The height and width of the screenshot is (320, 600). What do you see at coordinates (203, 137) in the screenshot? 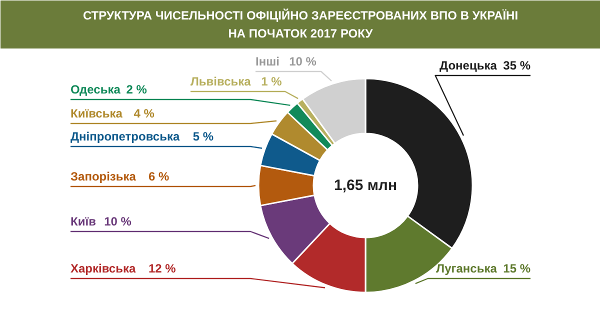
I see `data-label: 5 %` at bounding box center [203, 137].